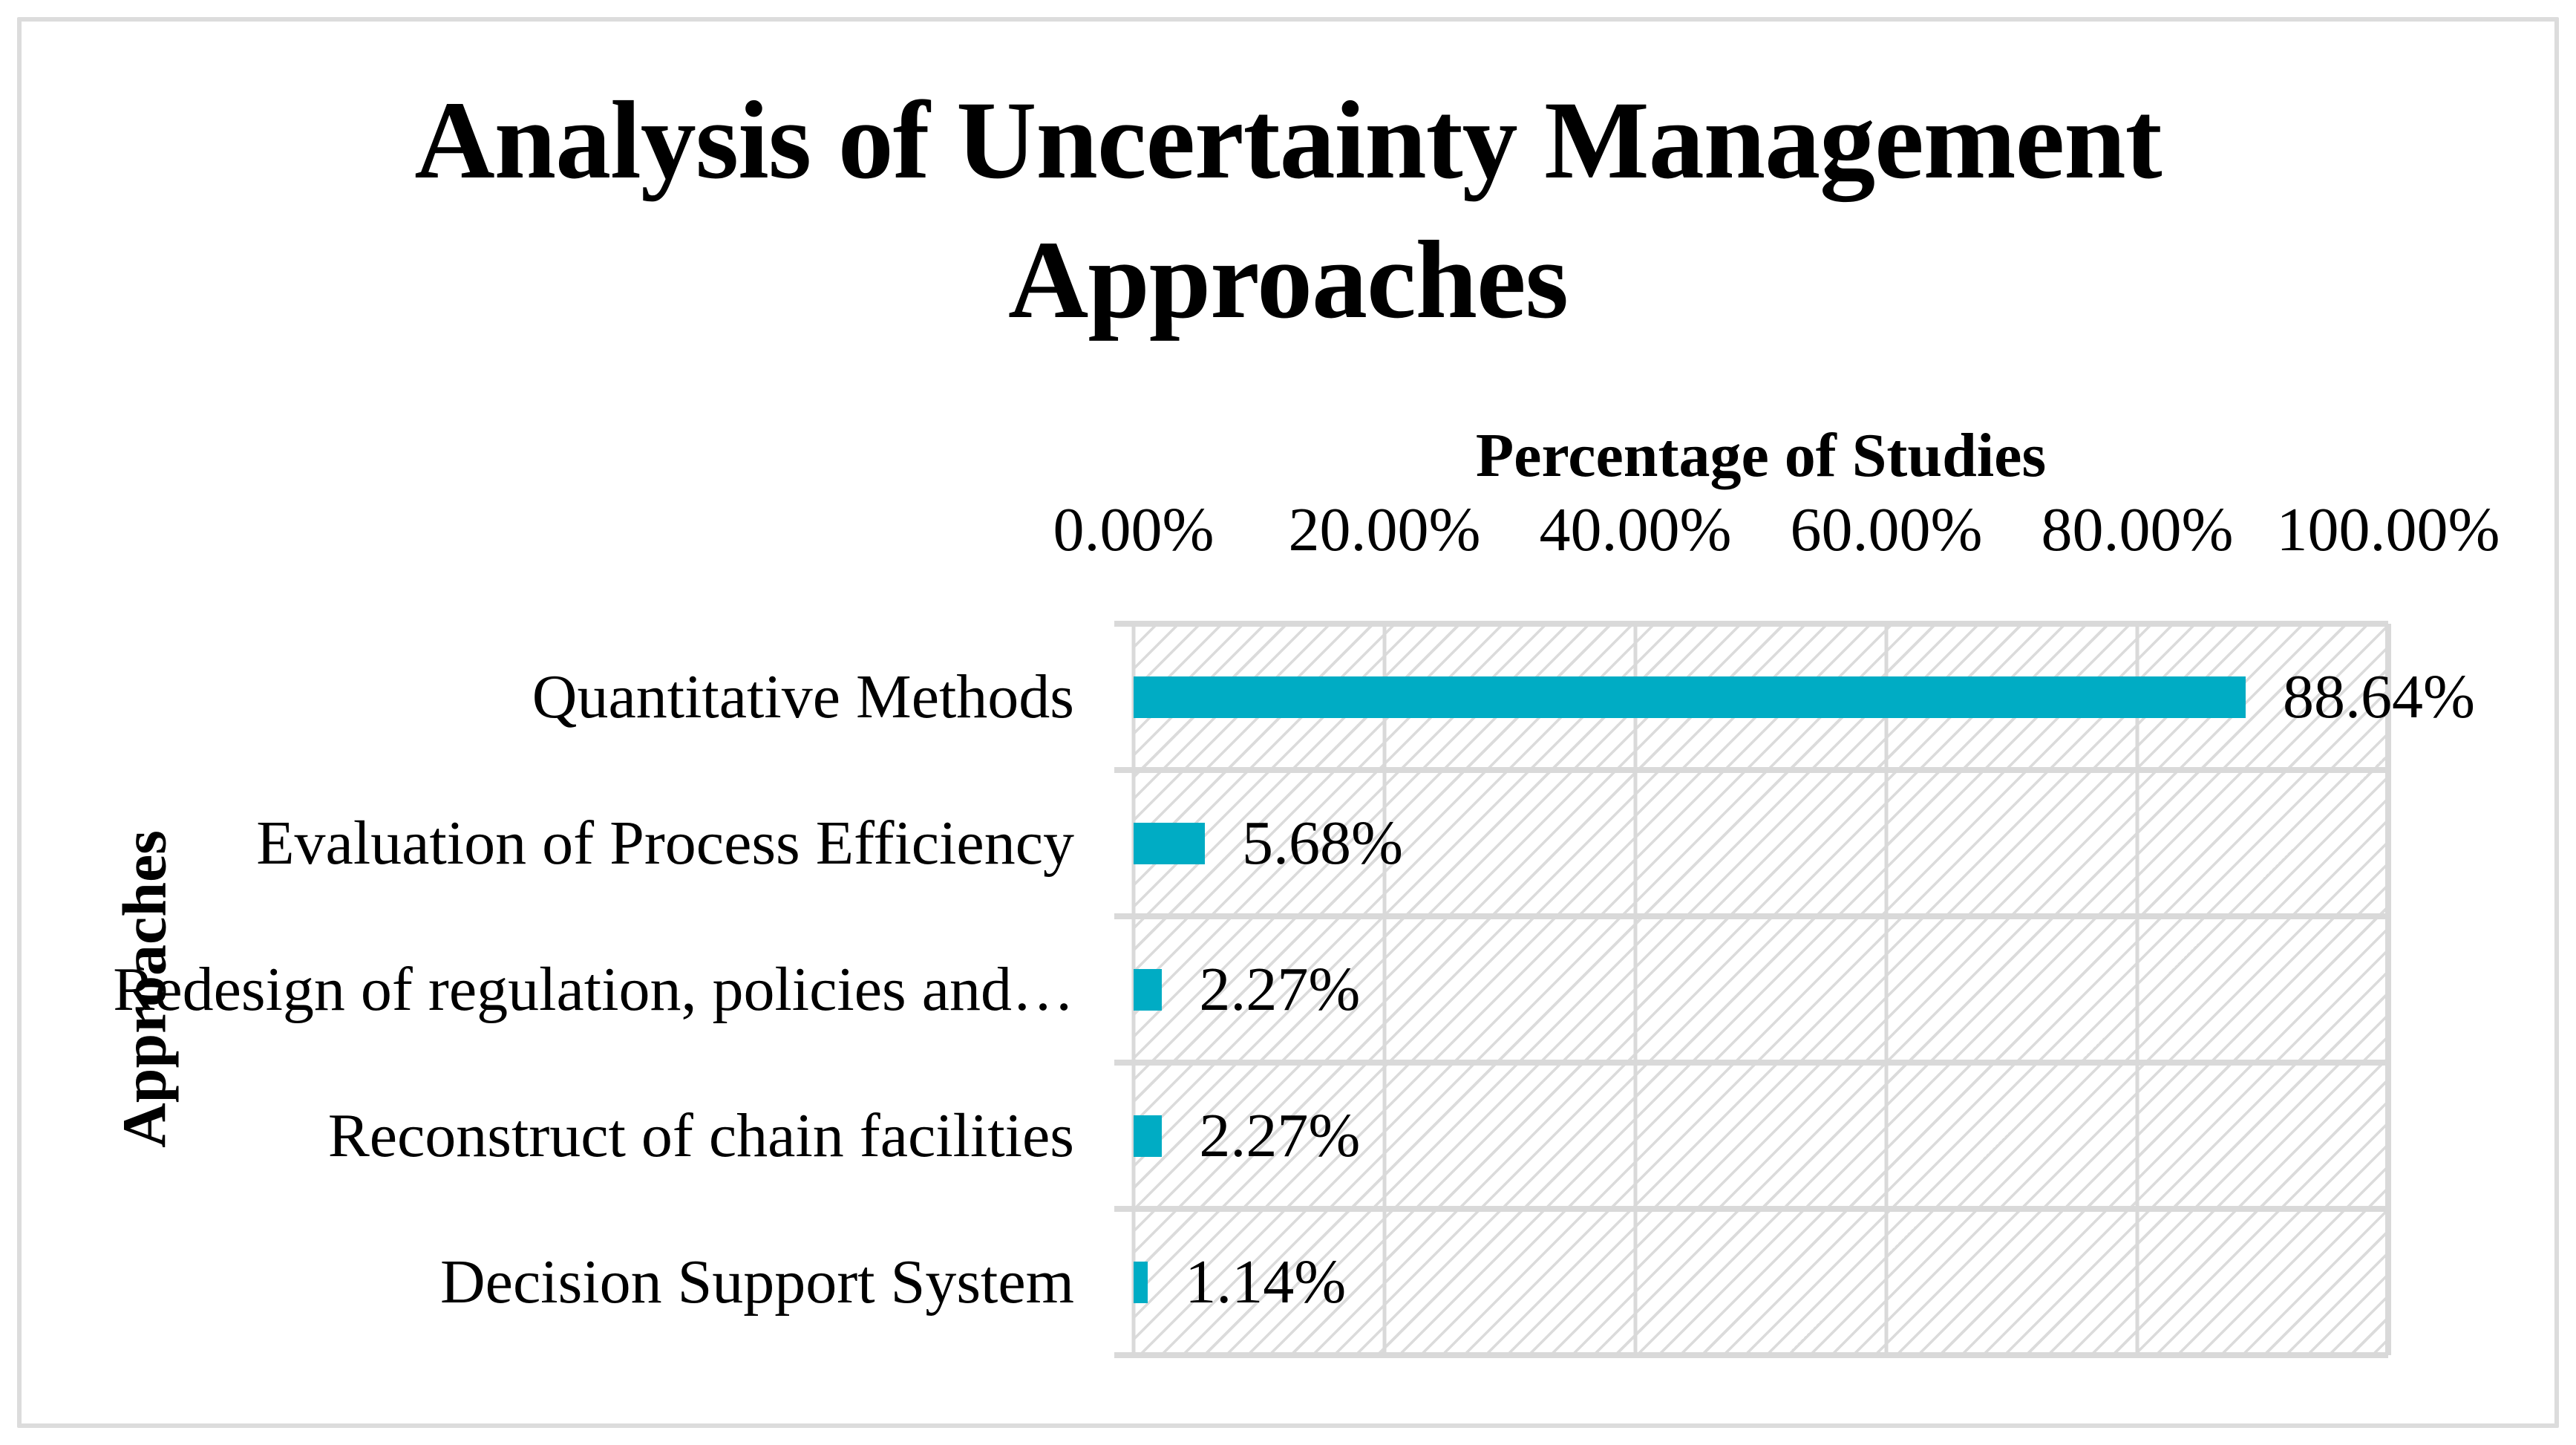 Image resolution: width=2576 pixels, height=1445 pixels. I want to click on category-label: Quantitative Methods, so click(803, 697).